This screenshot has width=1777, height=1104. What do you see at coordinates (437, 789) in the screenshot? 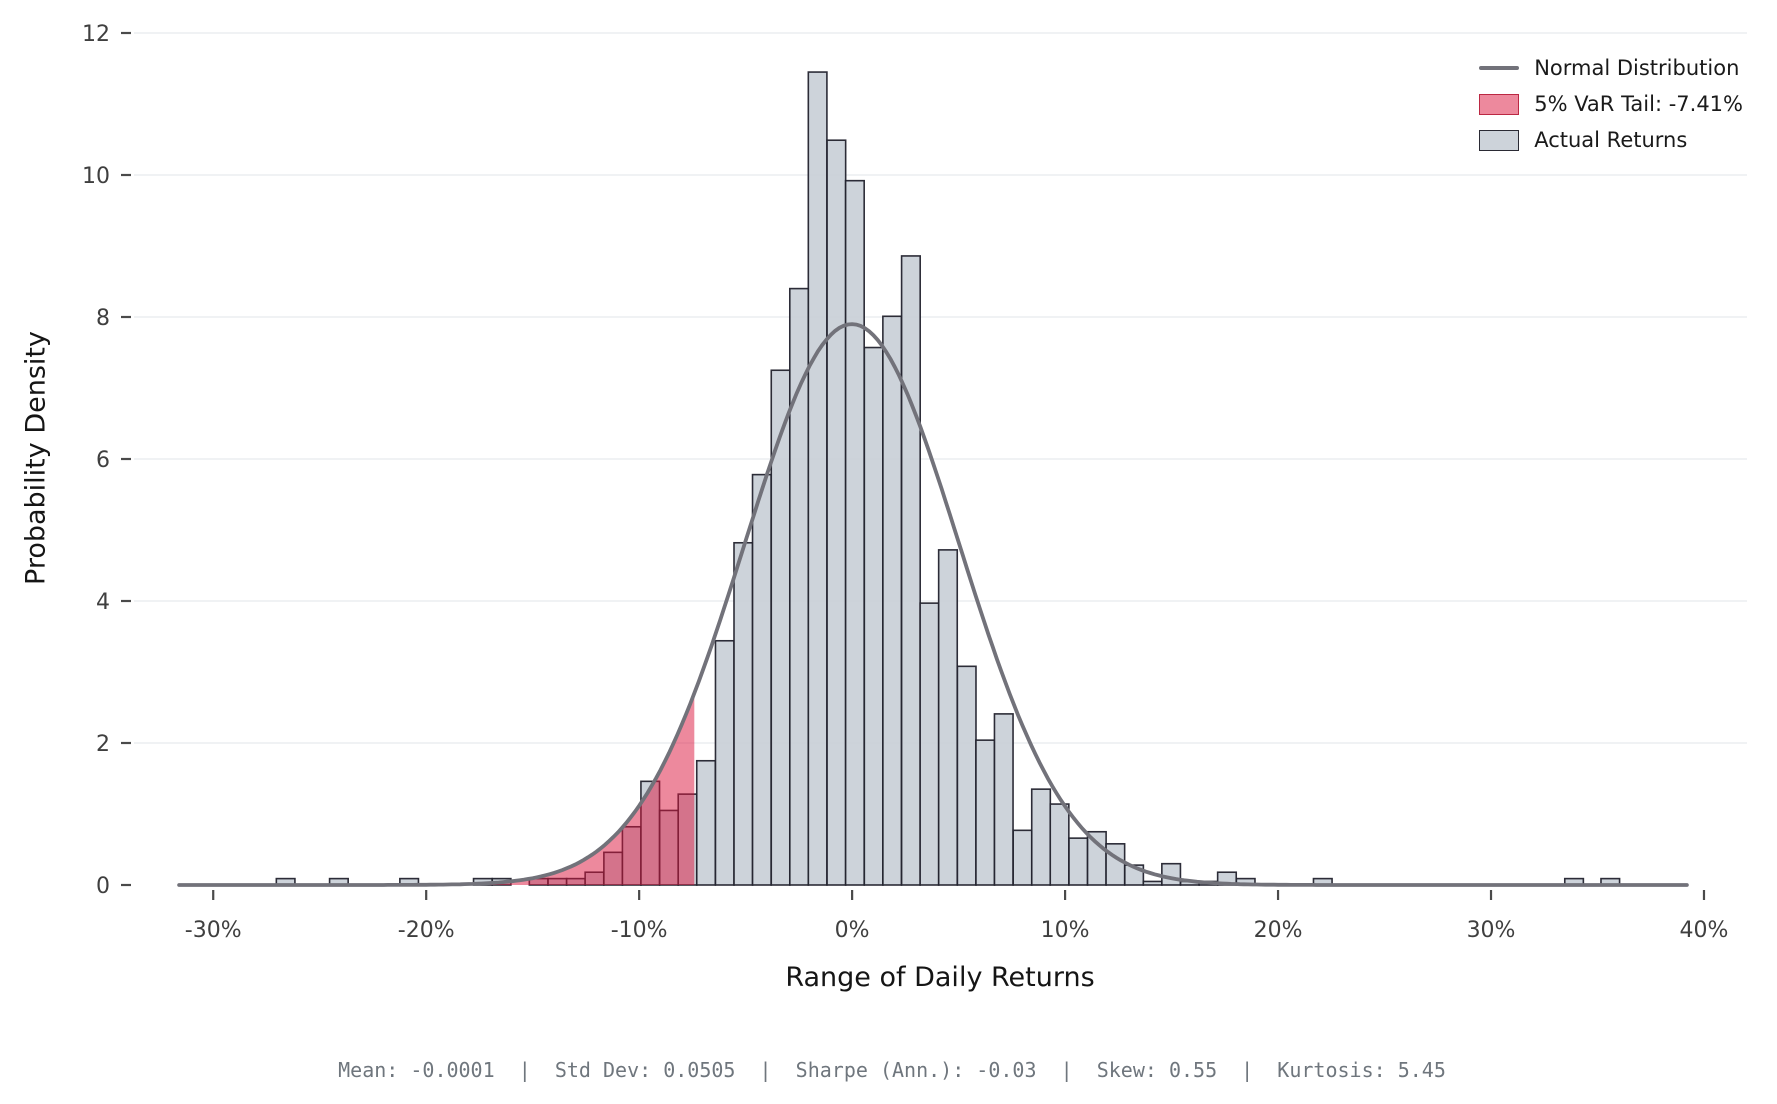
I see `var-tail-shading` at bounding box center [437, 789].